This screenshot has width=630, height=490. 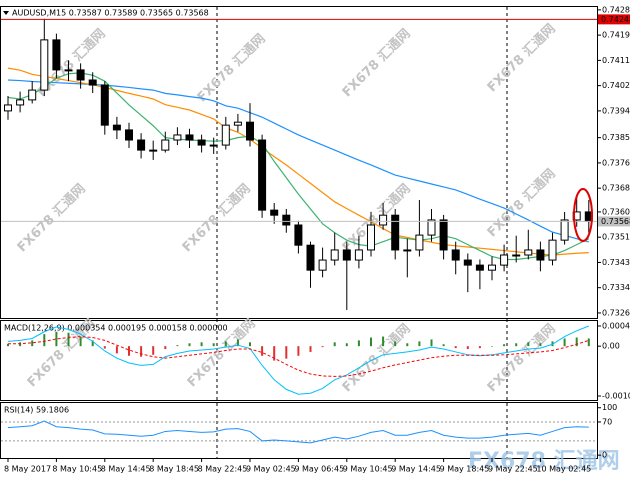 I want to click on panel-title: RSI(14) 59.1806, so click(x=36, y=410).